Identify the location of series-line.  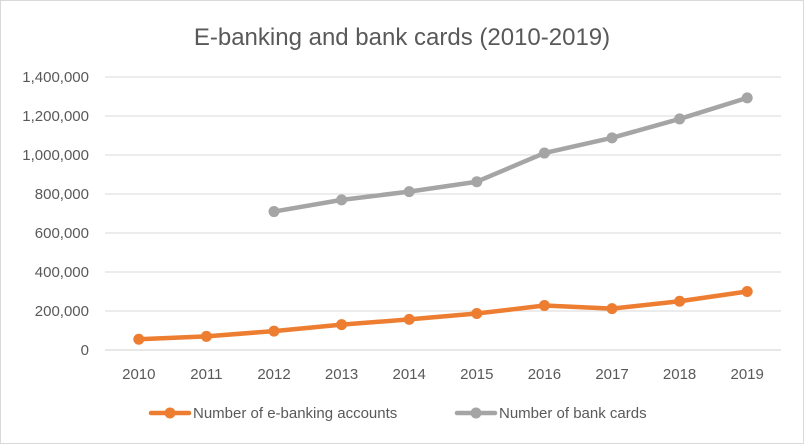
(443, 315).